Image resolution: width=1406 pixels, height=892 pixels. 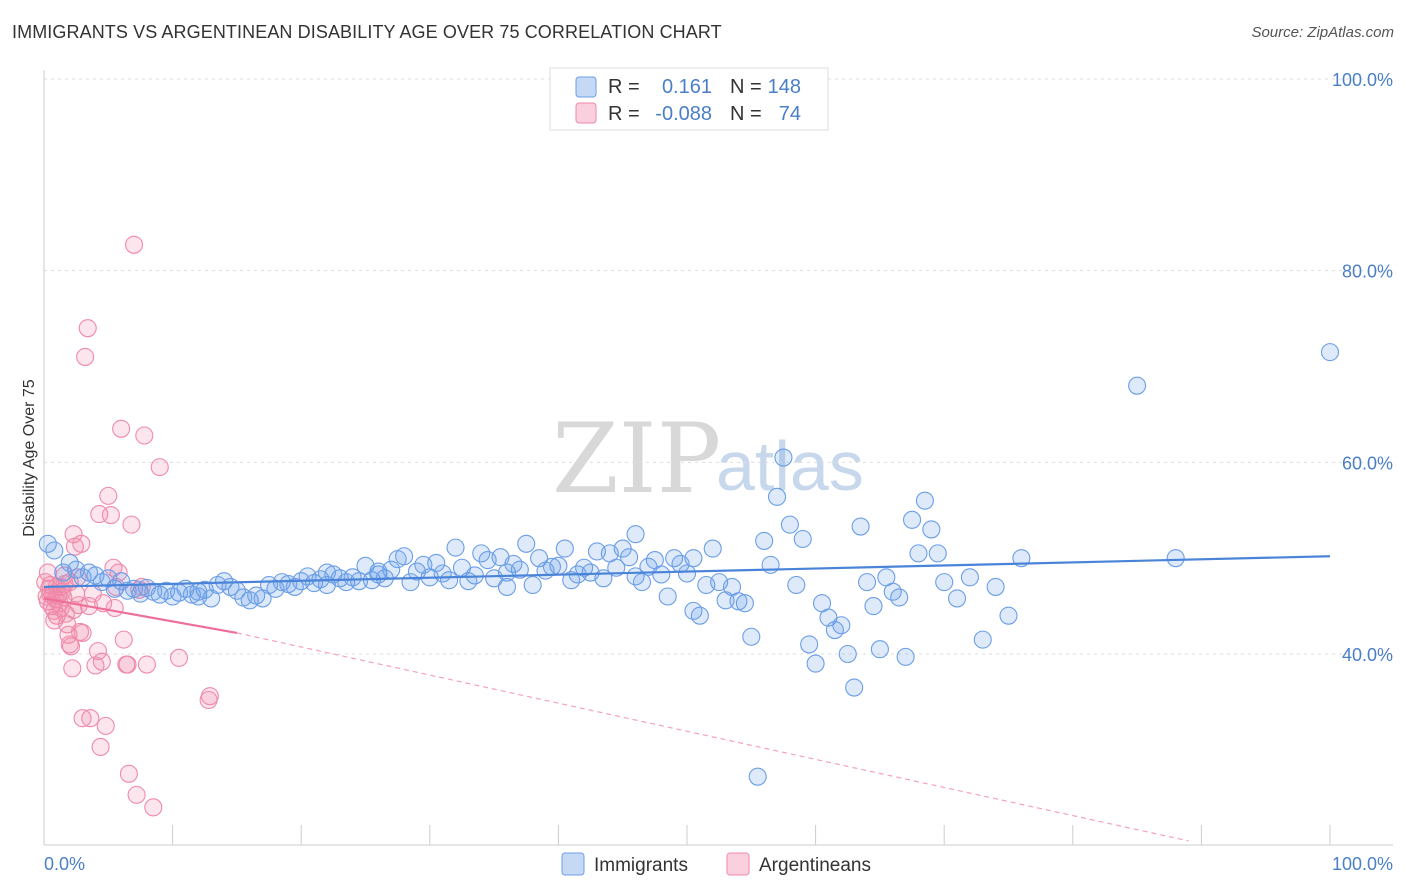 I want to click on x-tick-label-max: 100.0%, so click(x=1362, y=864).